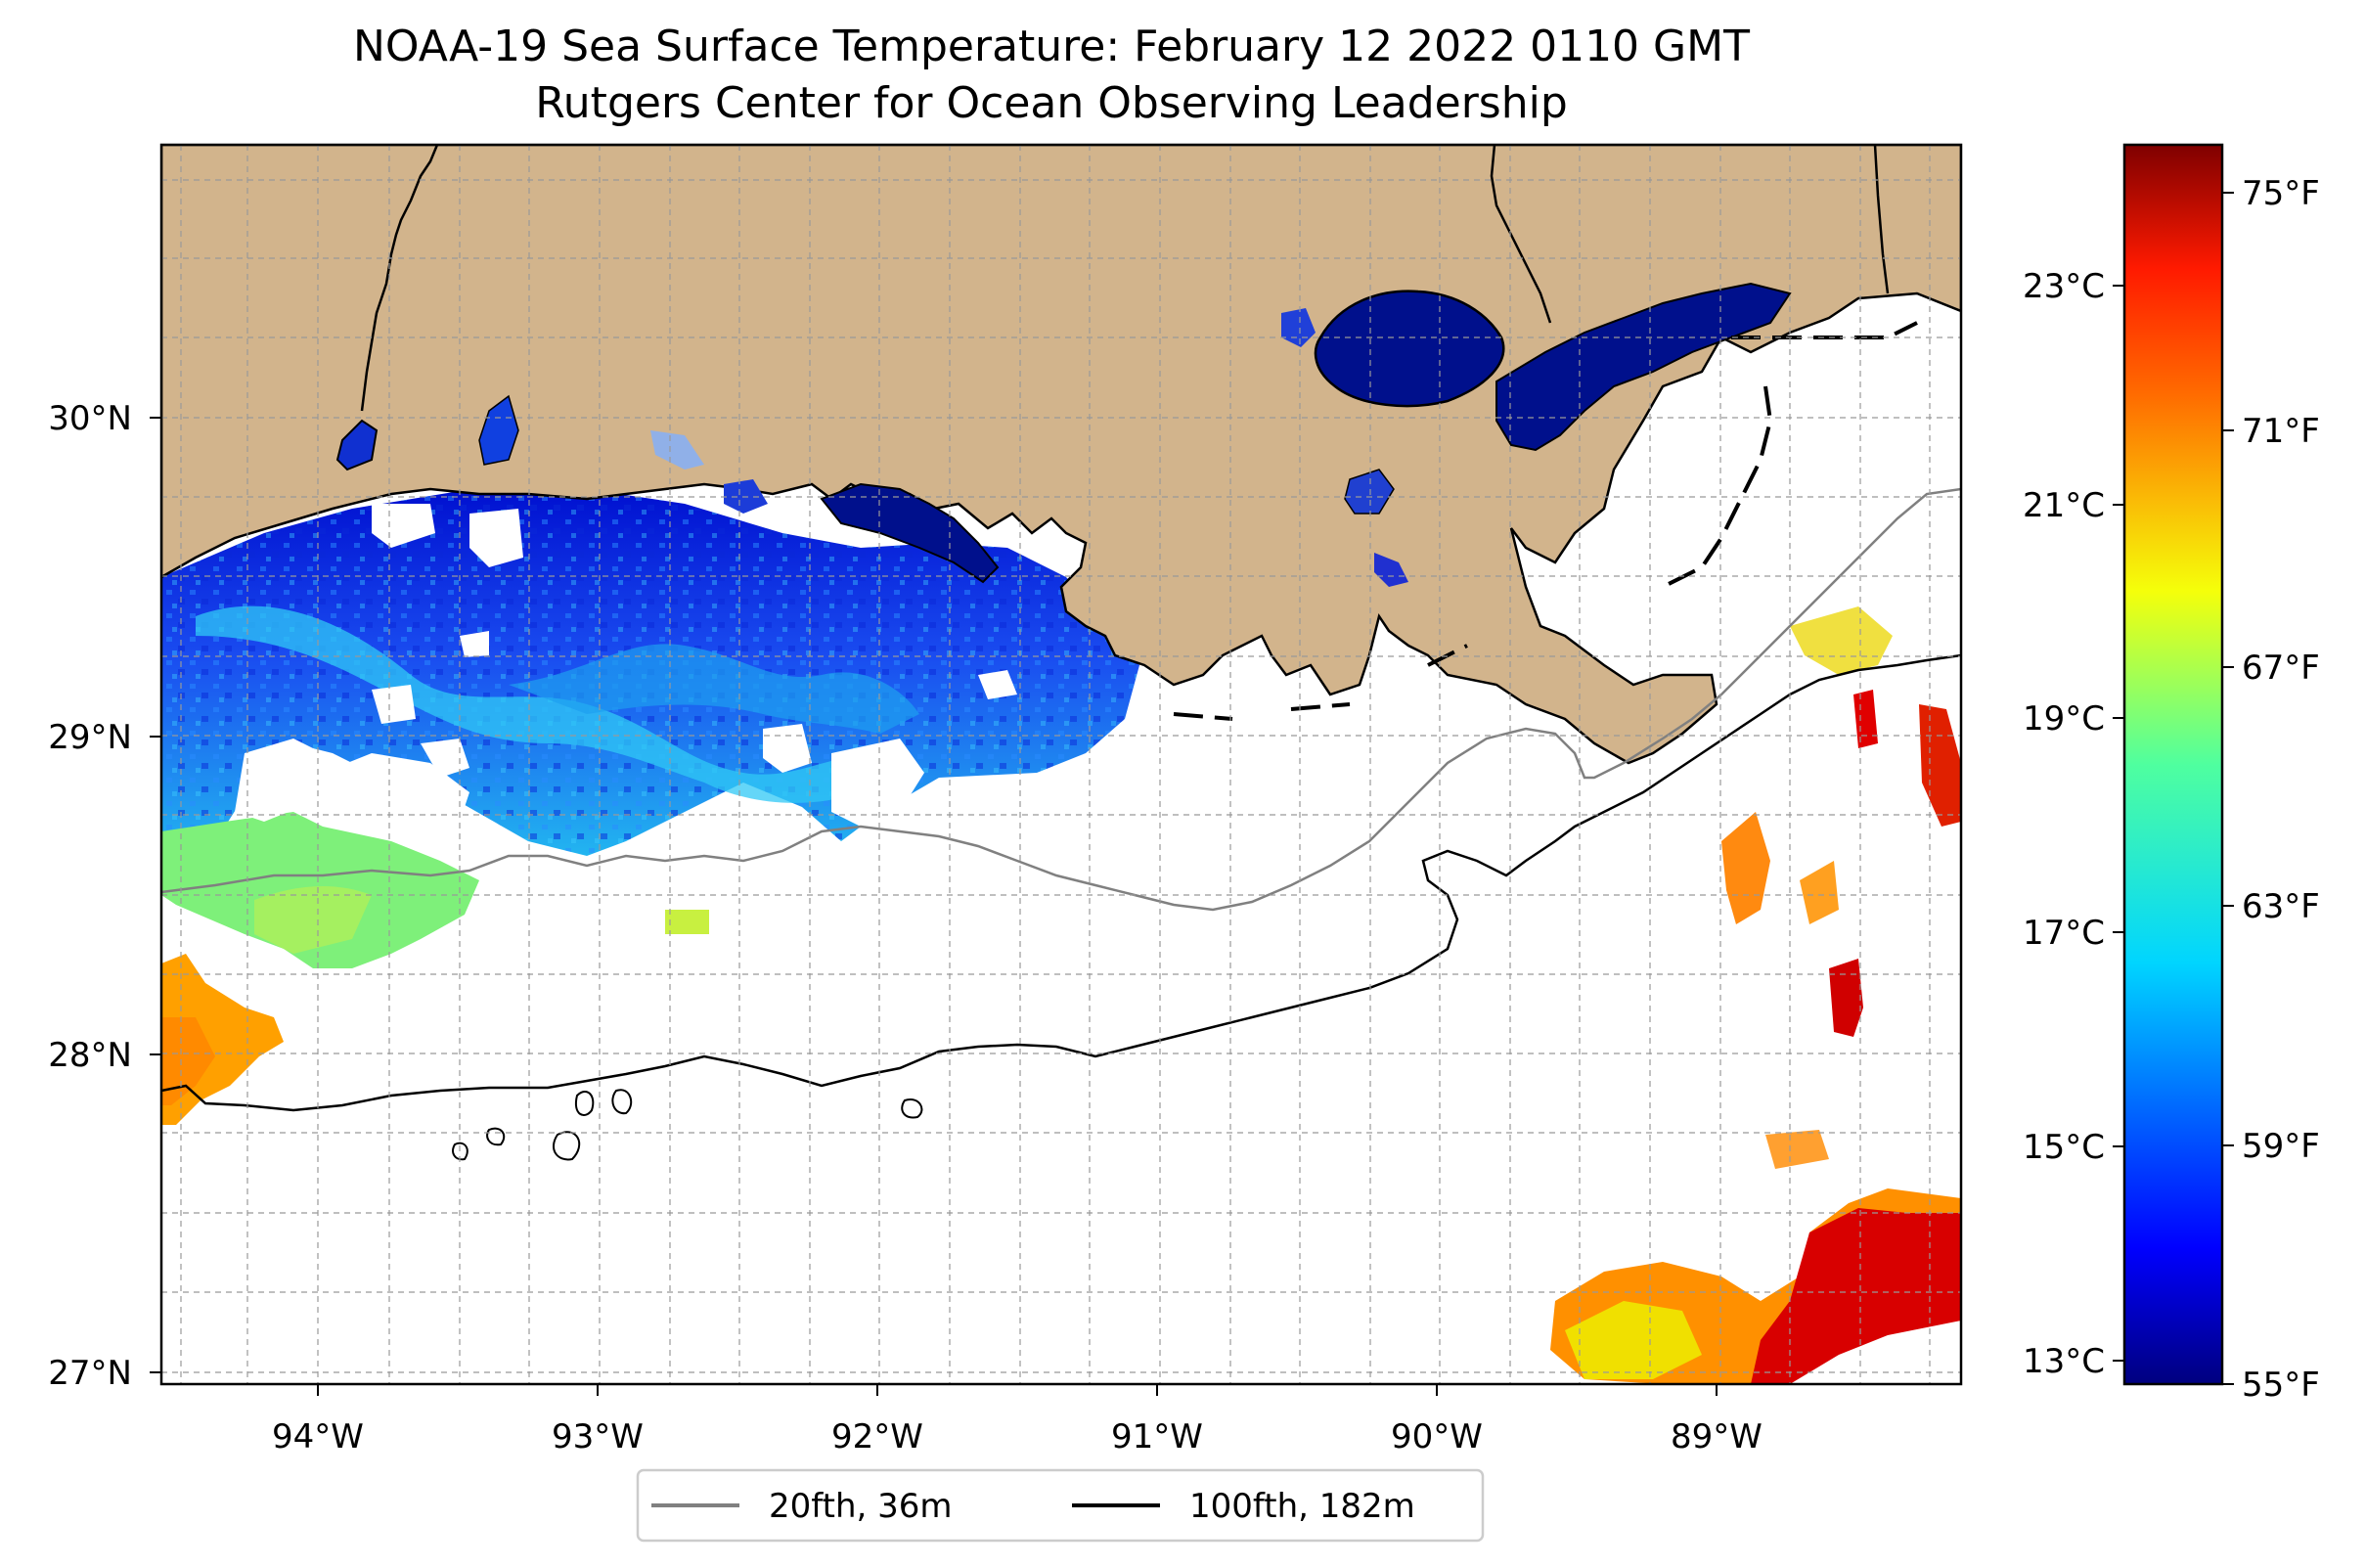 The image size is (2365, 1568). I want to click on border-la-ms, so click(1521, 234).